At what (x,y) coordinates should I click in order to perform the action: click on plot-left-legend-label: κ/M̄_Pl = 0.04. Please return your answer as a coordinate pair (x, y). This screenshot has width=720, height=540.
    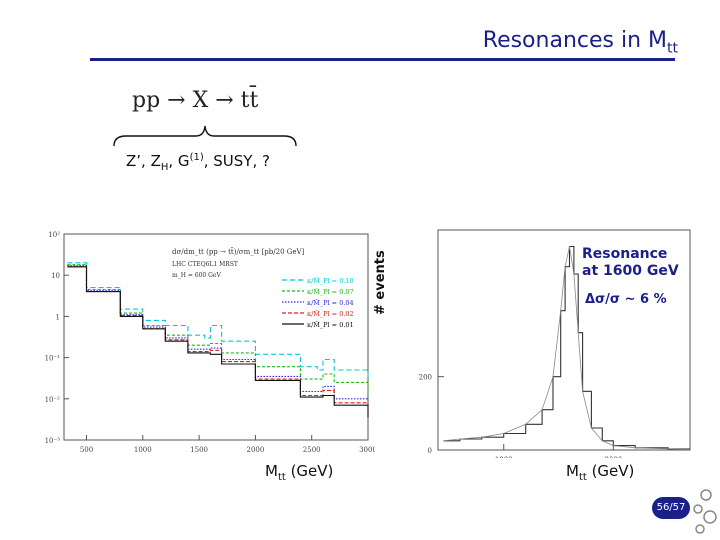
    Looking at the image, I should click on (330, 302).